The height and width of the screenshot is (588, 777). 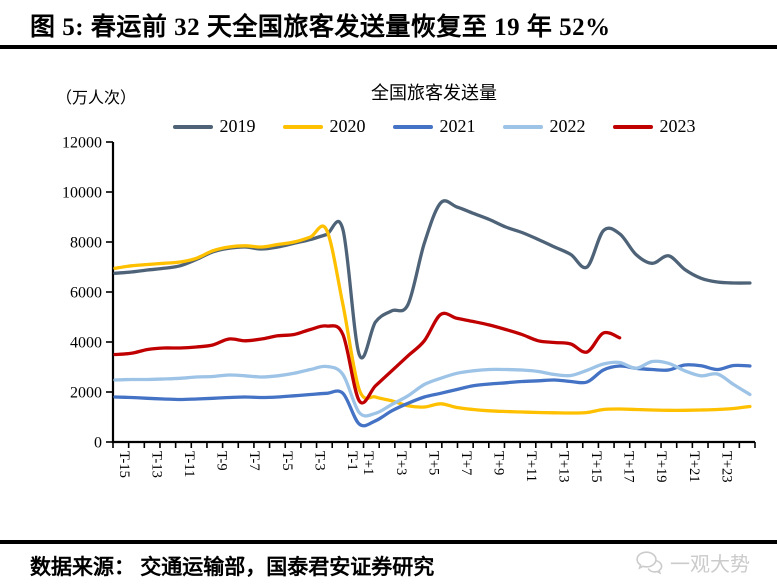 I want to click on x-tick-label: T-11, so click(x=189, y=464).